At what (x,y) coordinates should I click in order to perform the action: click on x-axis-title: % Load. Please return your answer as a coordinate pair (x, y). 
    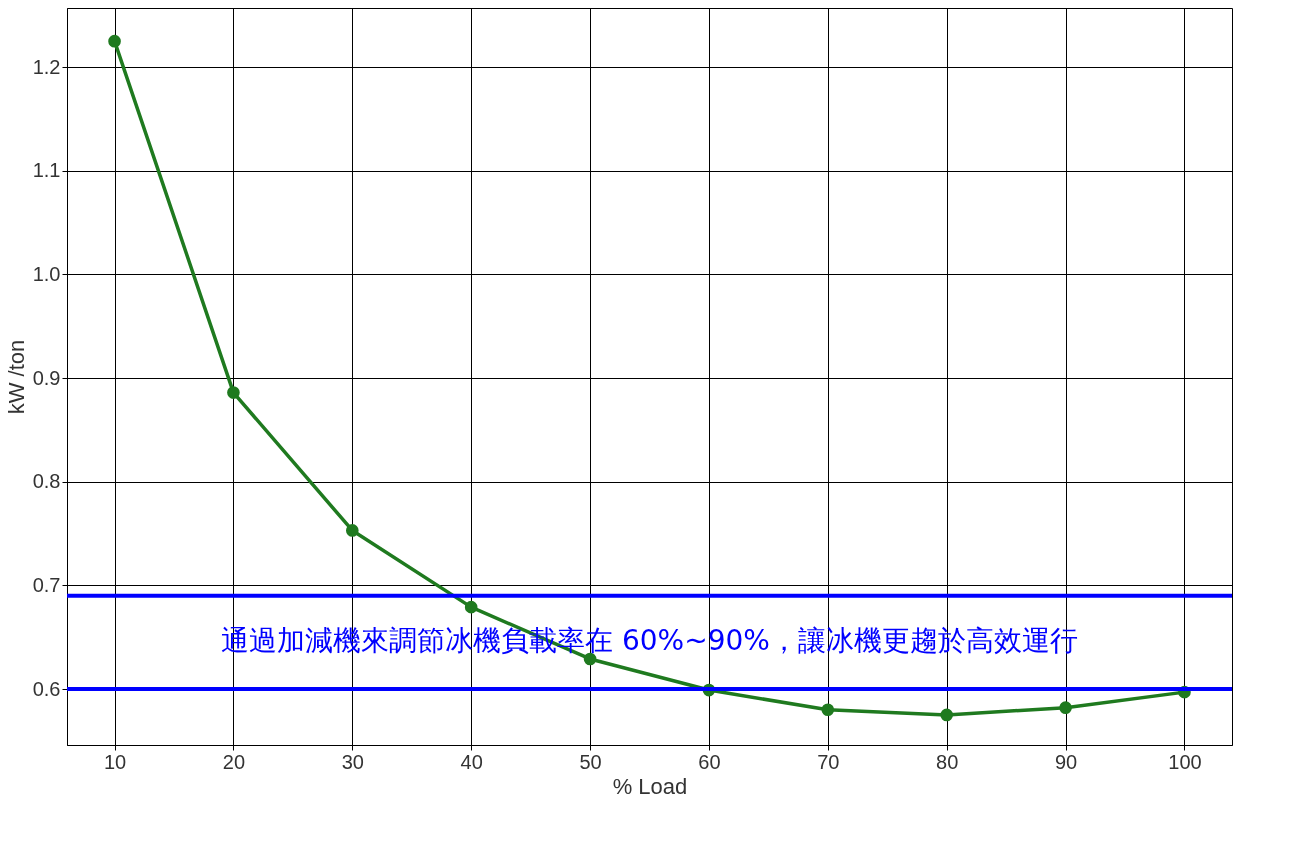
    Looking at the image, I should click on (650, 786).